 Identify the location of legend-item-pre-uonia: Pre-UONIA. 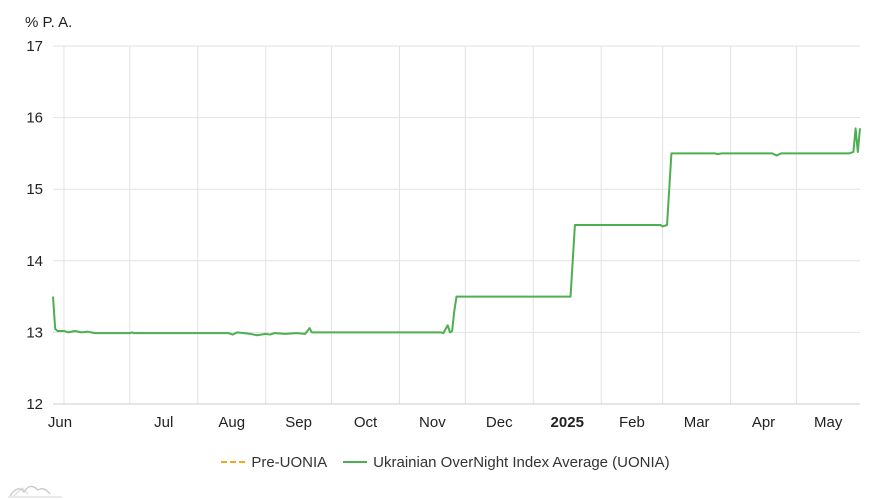
(274, 462).